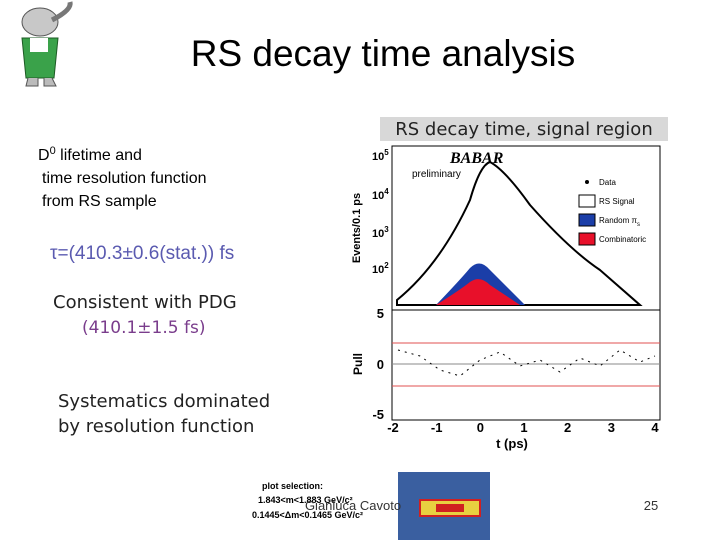  What do you see at coordinates (476, 158) in the screenshot?
I see `experiment: BABAR` at bounding box center [476, 158].